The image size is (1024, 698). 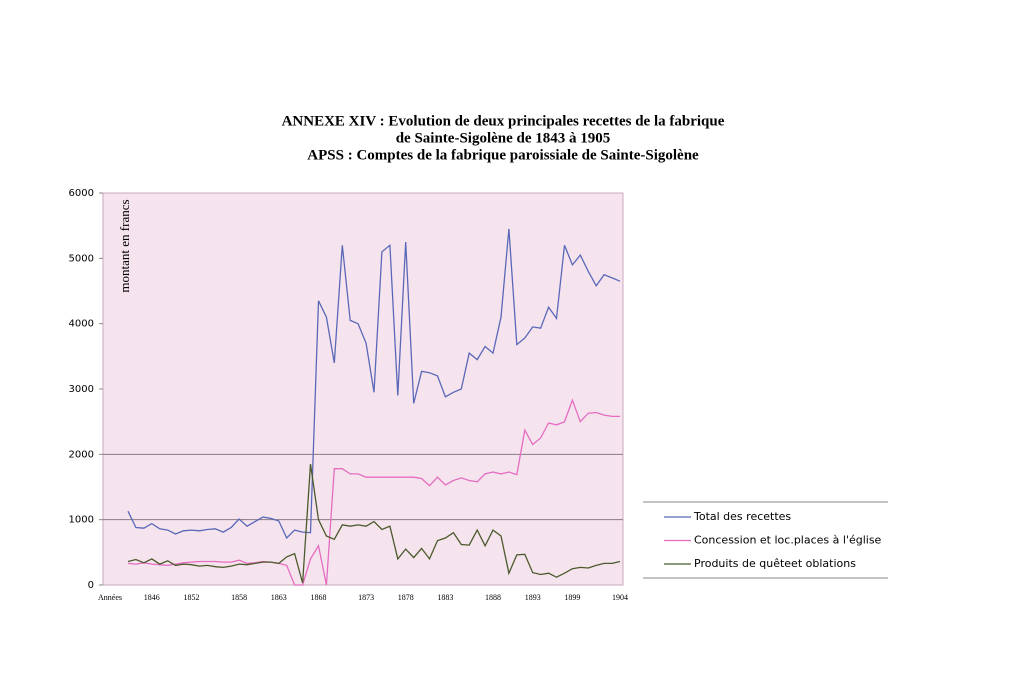 I want to click on x-tick-label: 1893, so click(x=533, y=597).